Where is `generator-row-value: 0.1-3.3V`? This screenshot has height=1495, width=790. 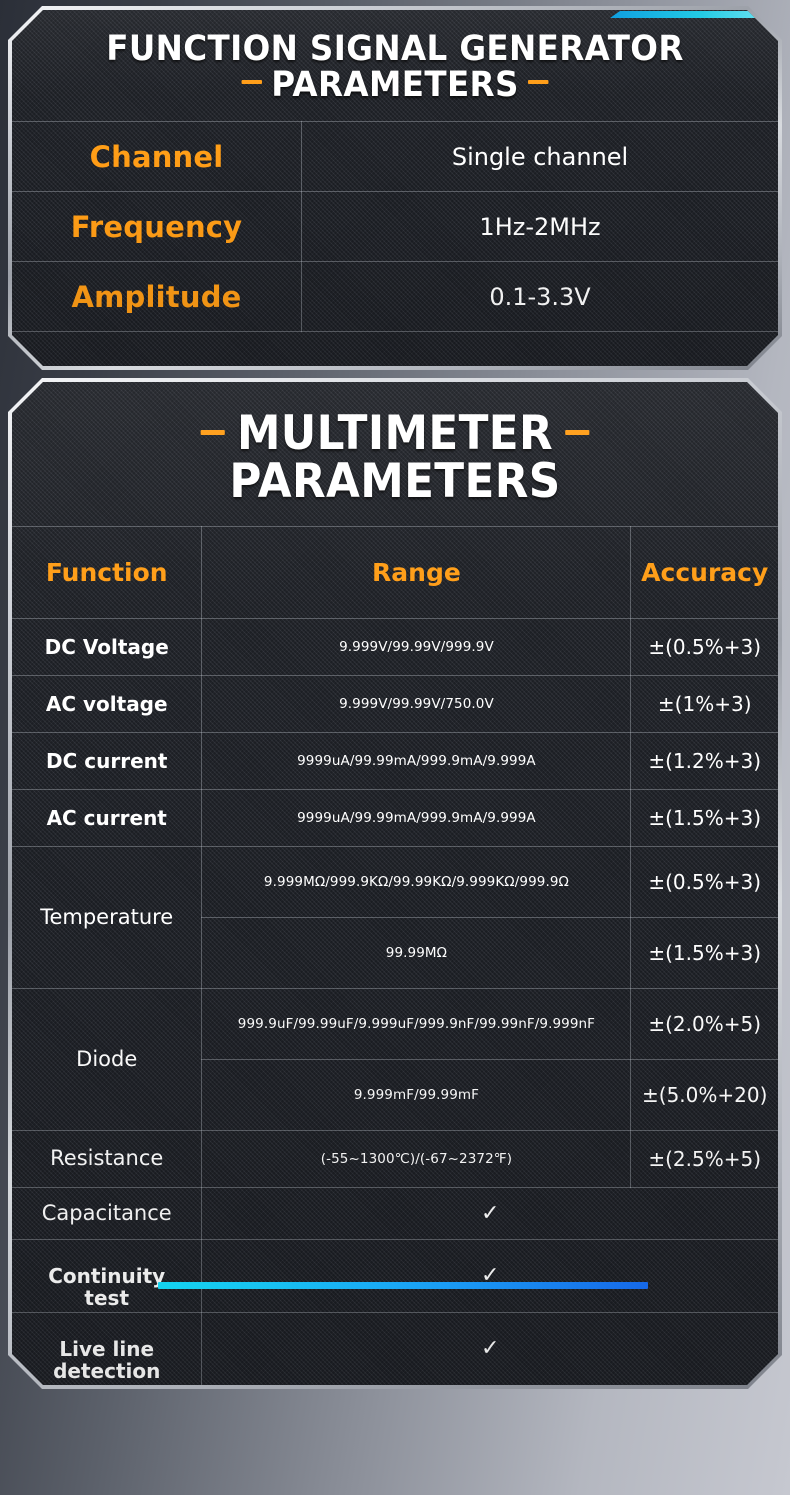 generator-row-value: 0.1-3.3V is located at coordinates (540, 297).